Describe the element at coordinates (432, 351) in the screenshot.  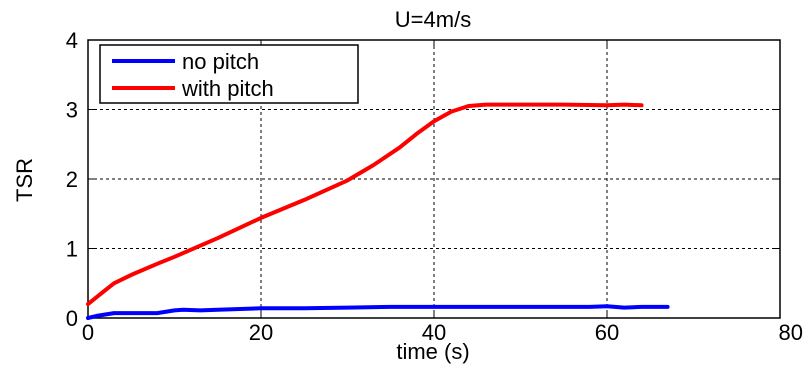
I see `x-axis-label: time (s)` at that location.